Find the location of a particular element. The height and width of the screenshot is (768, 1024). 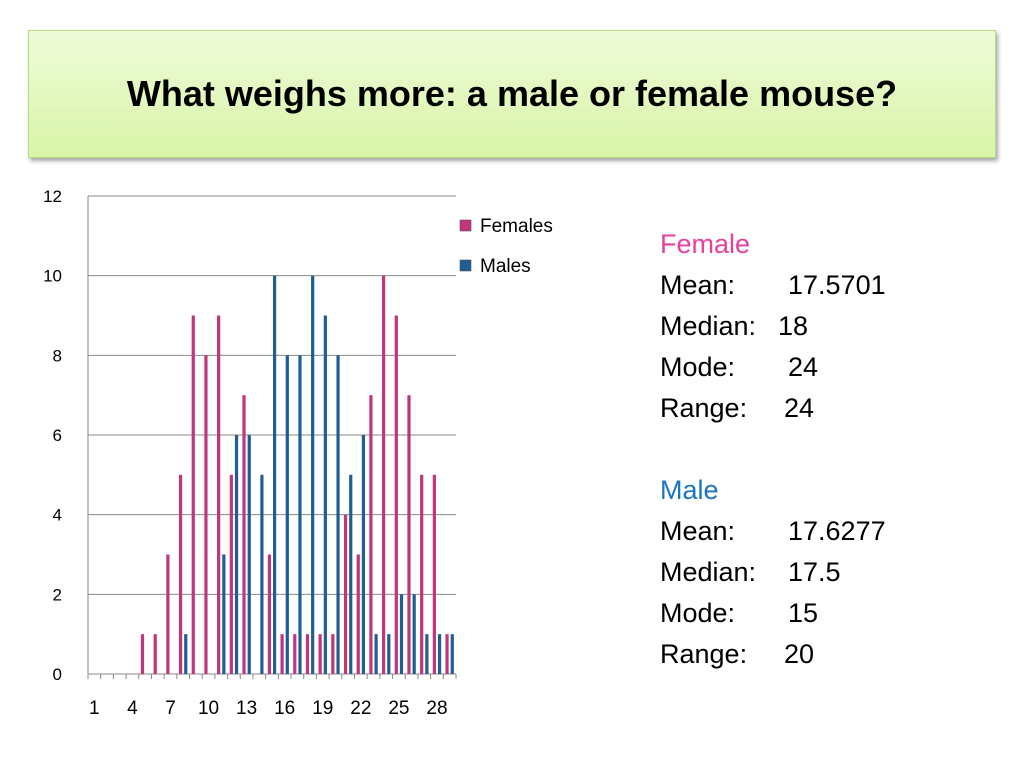

female-mean-value: 17.5701 is located at coordinates (837, 285).